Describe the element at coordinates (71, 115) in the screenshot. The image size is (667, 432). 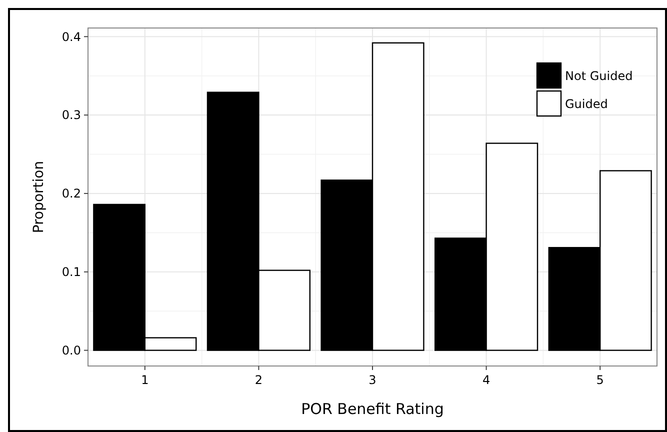
I see `y-tick-label: 0.3` at that location.